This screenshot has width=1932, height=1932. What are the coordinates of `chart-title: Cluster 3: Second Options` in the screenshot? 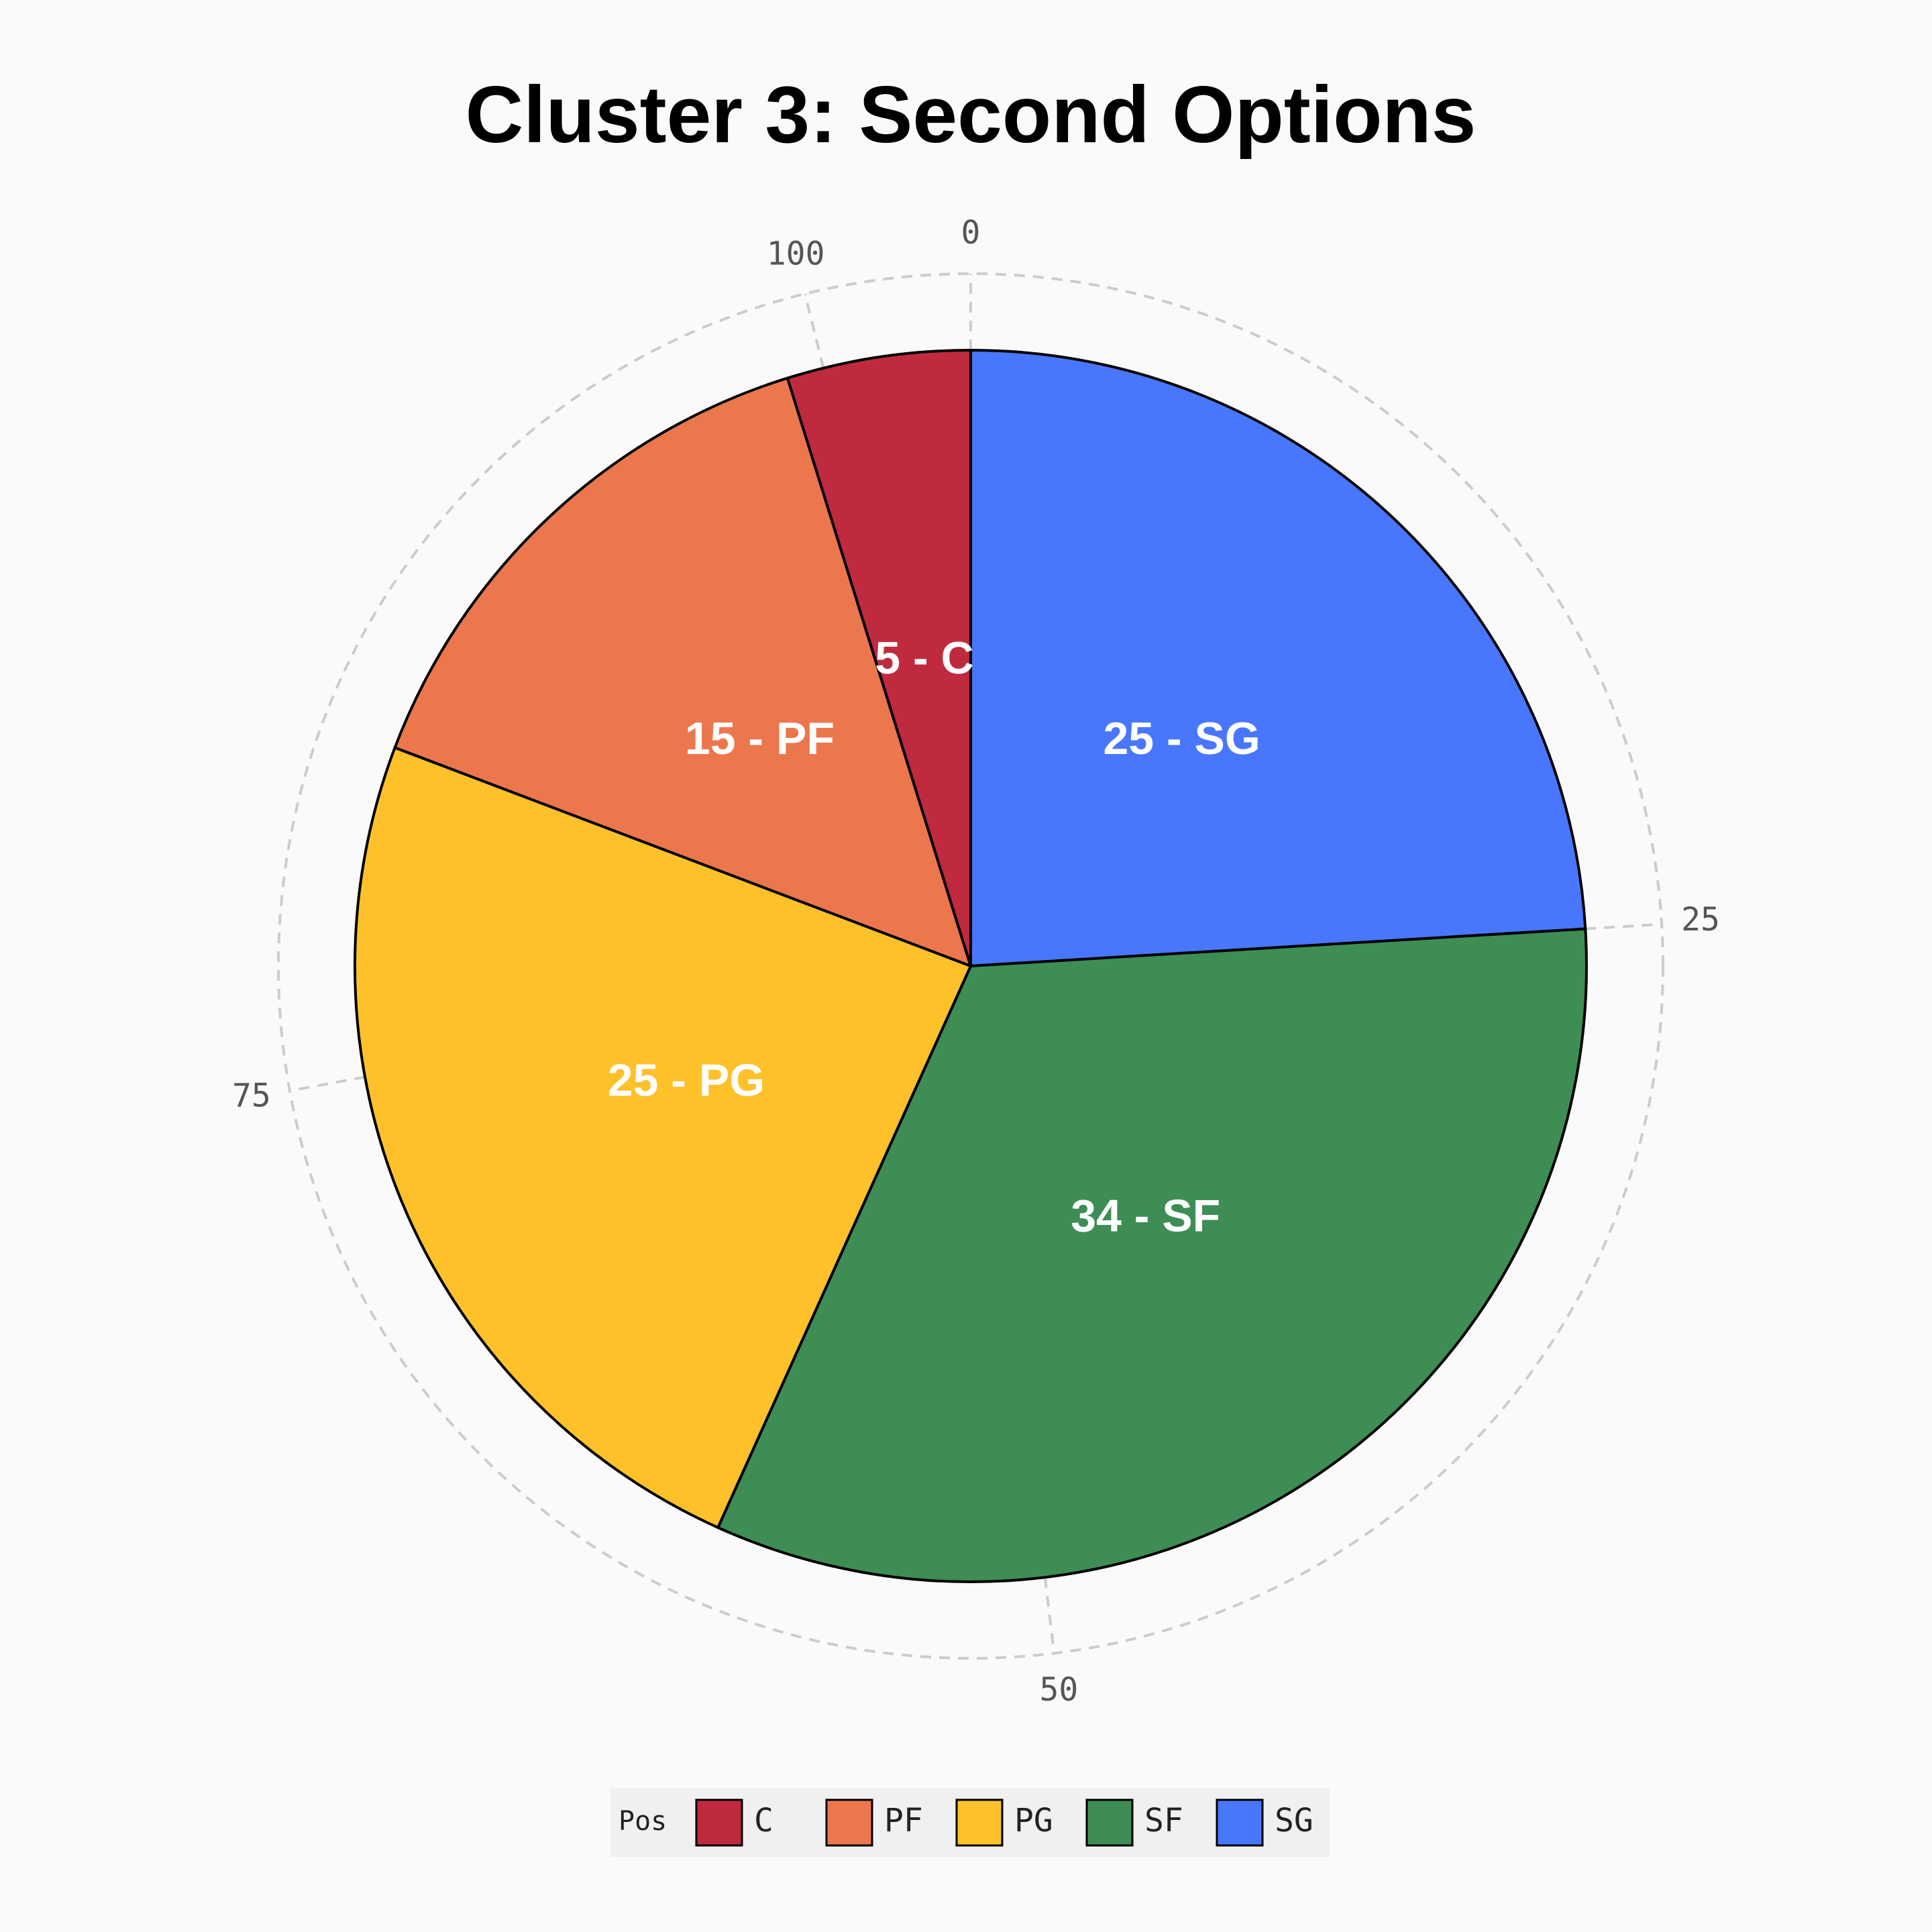 It's located at (971, 115).